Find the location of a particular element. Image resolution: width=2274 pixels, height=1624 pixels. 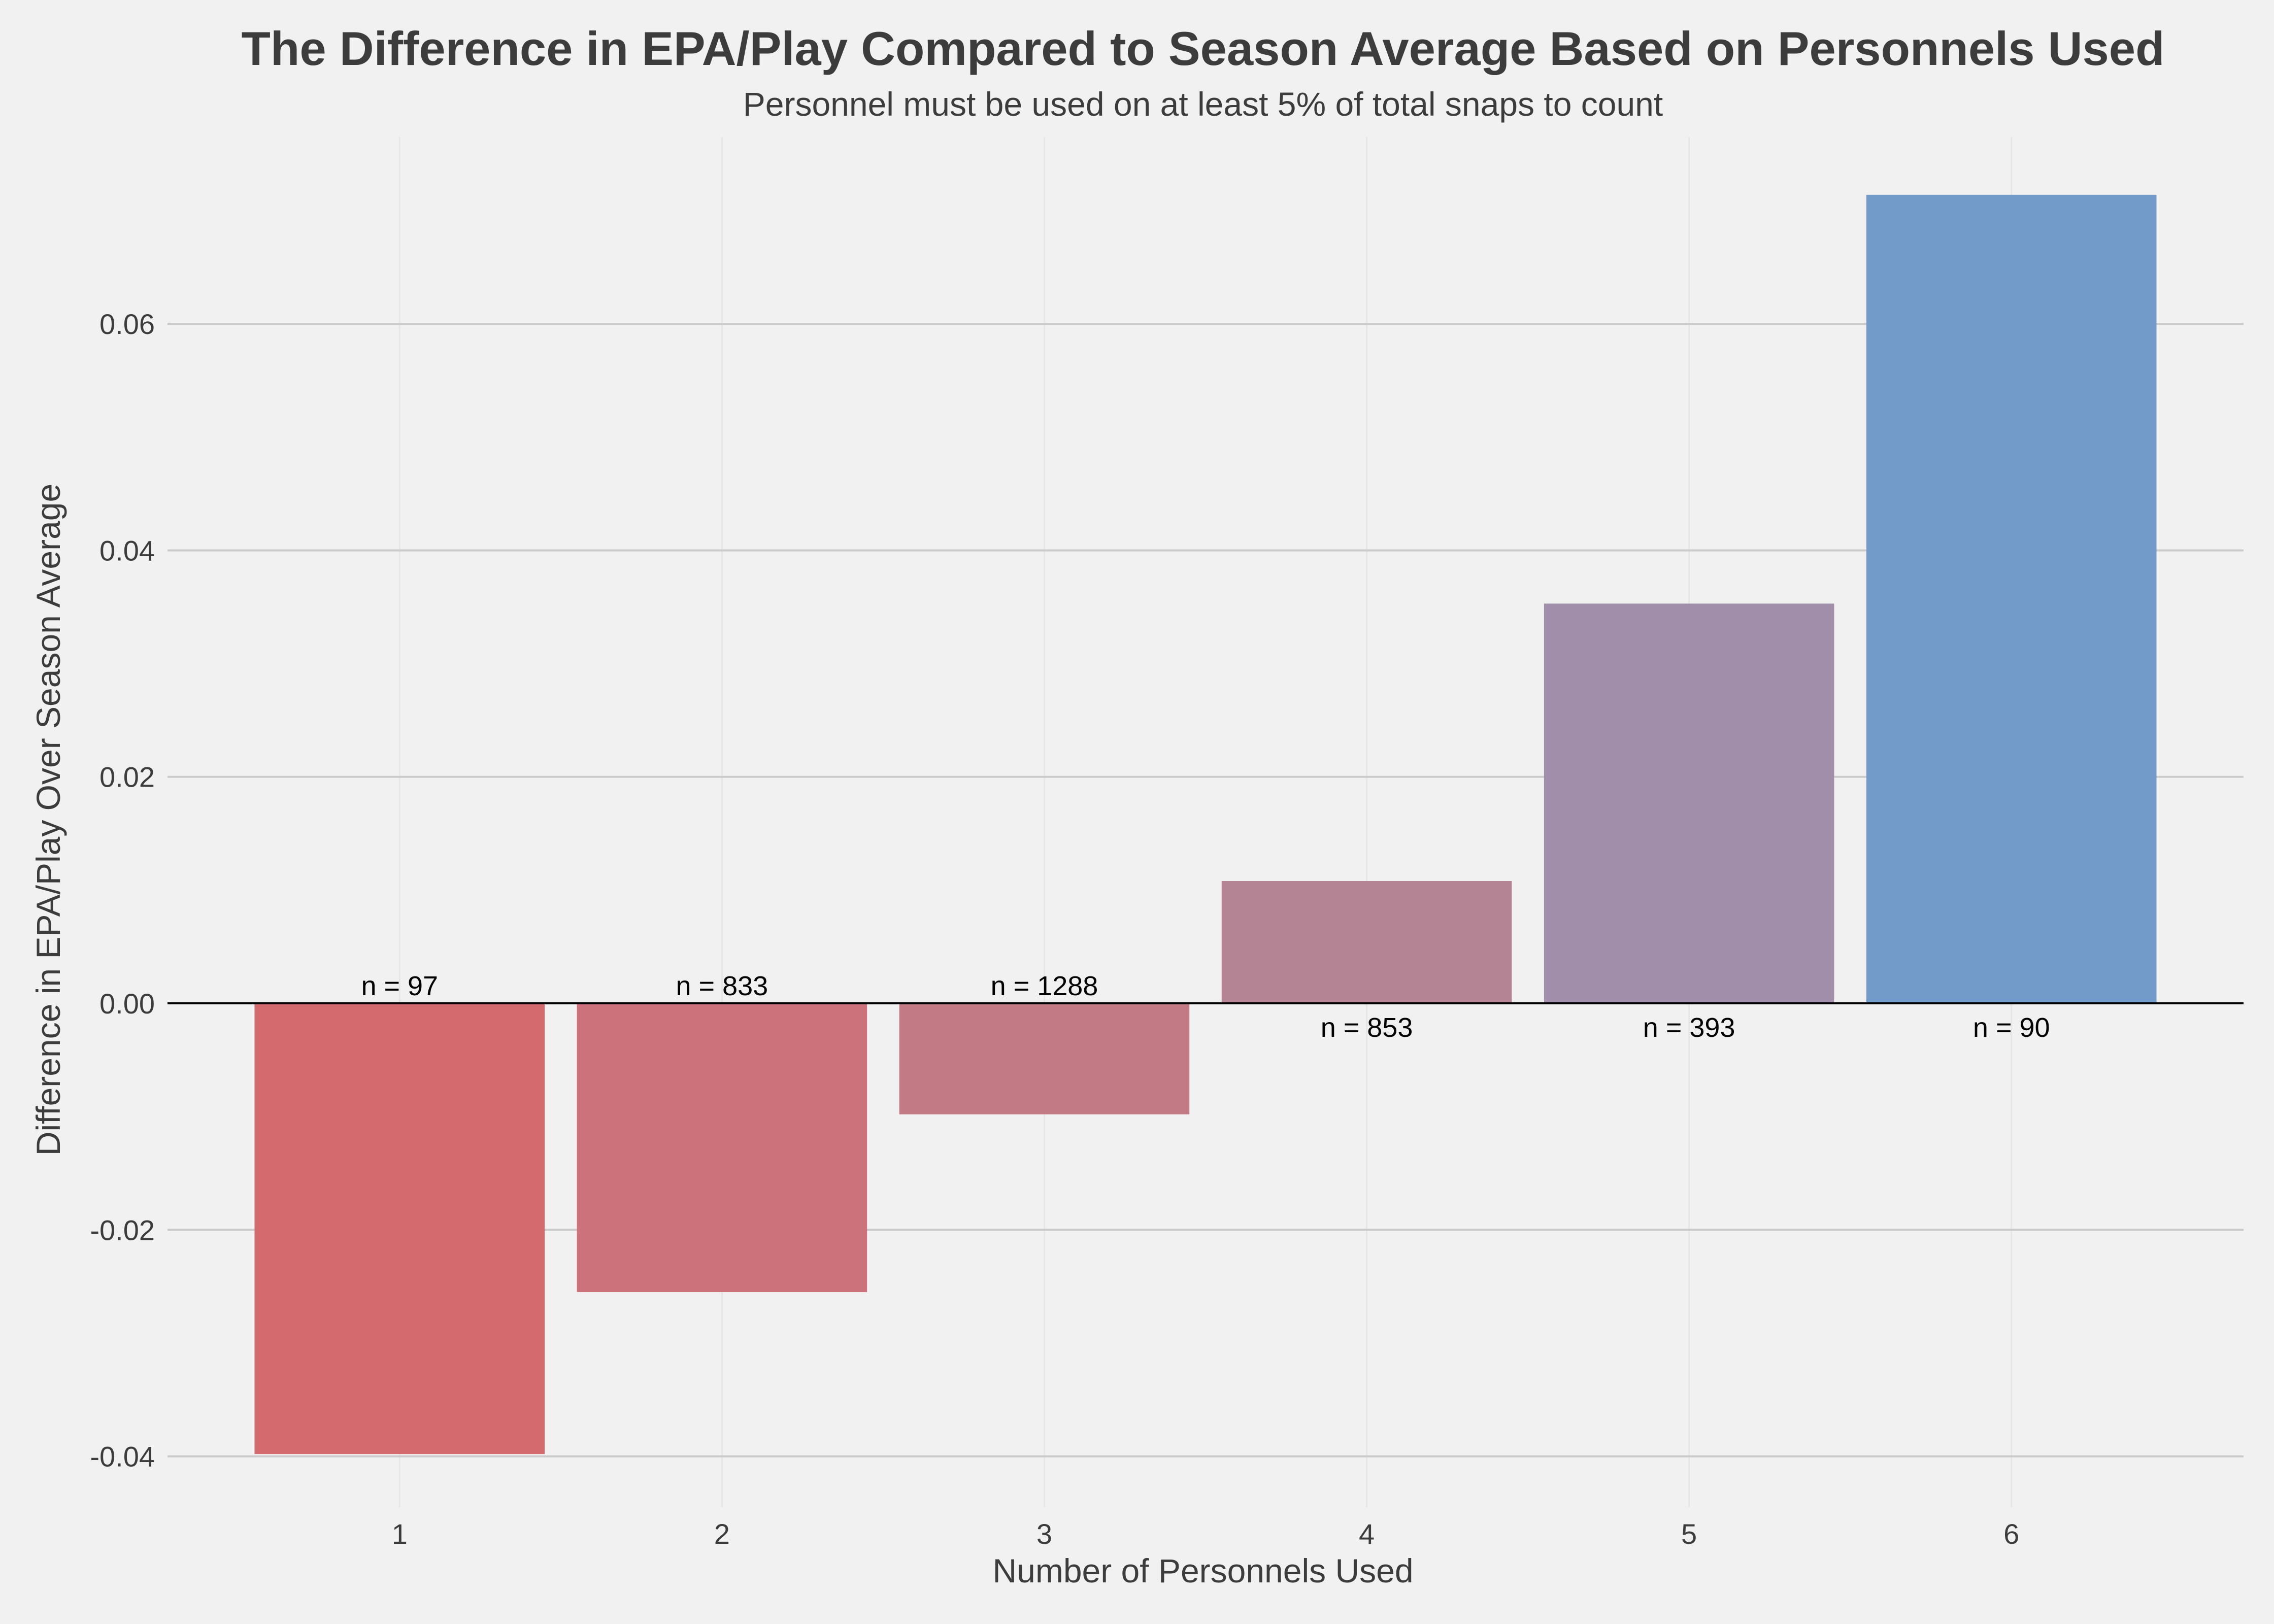

y-tick-label: 0.00 is located at coordinates (127, 1004).